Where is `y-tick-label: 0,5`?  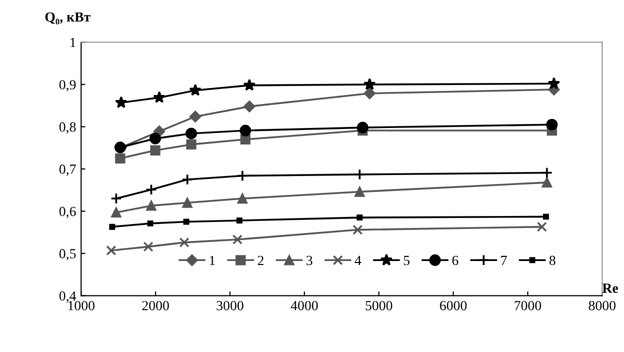
y-tick-label: 0,5 is located at coordinates (67, 254).